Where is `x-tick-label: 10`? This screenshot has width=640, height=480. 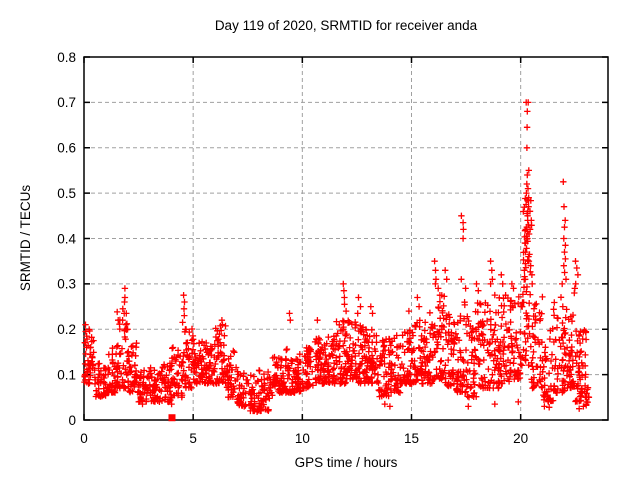
x-tick-label: 10 is located at coordinates (302, 438).